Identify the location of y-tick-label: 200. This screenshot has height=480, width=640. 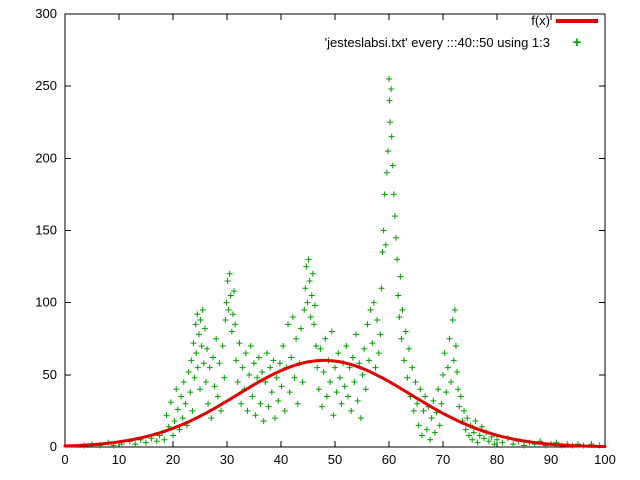
(46, 157).